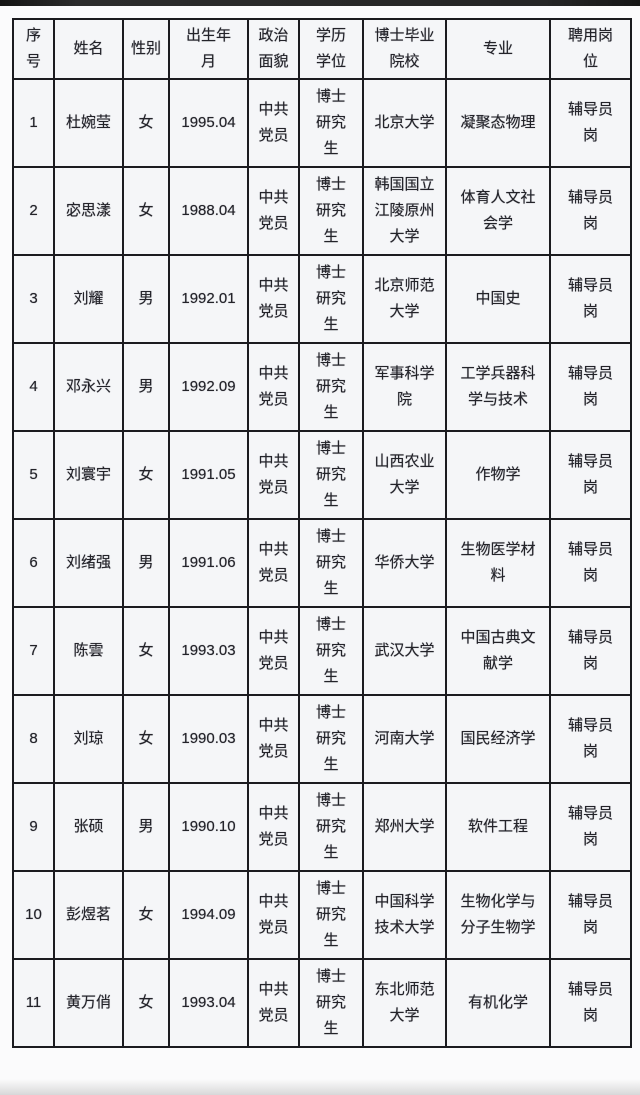 The width and height of the screenshot is (640, 1095). What do you see at coordinates (33, 123) in the screenshot?
I see `cell-no: 1` at bounding box center [33, 123].